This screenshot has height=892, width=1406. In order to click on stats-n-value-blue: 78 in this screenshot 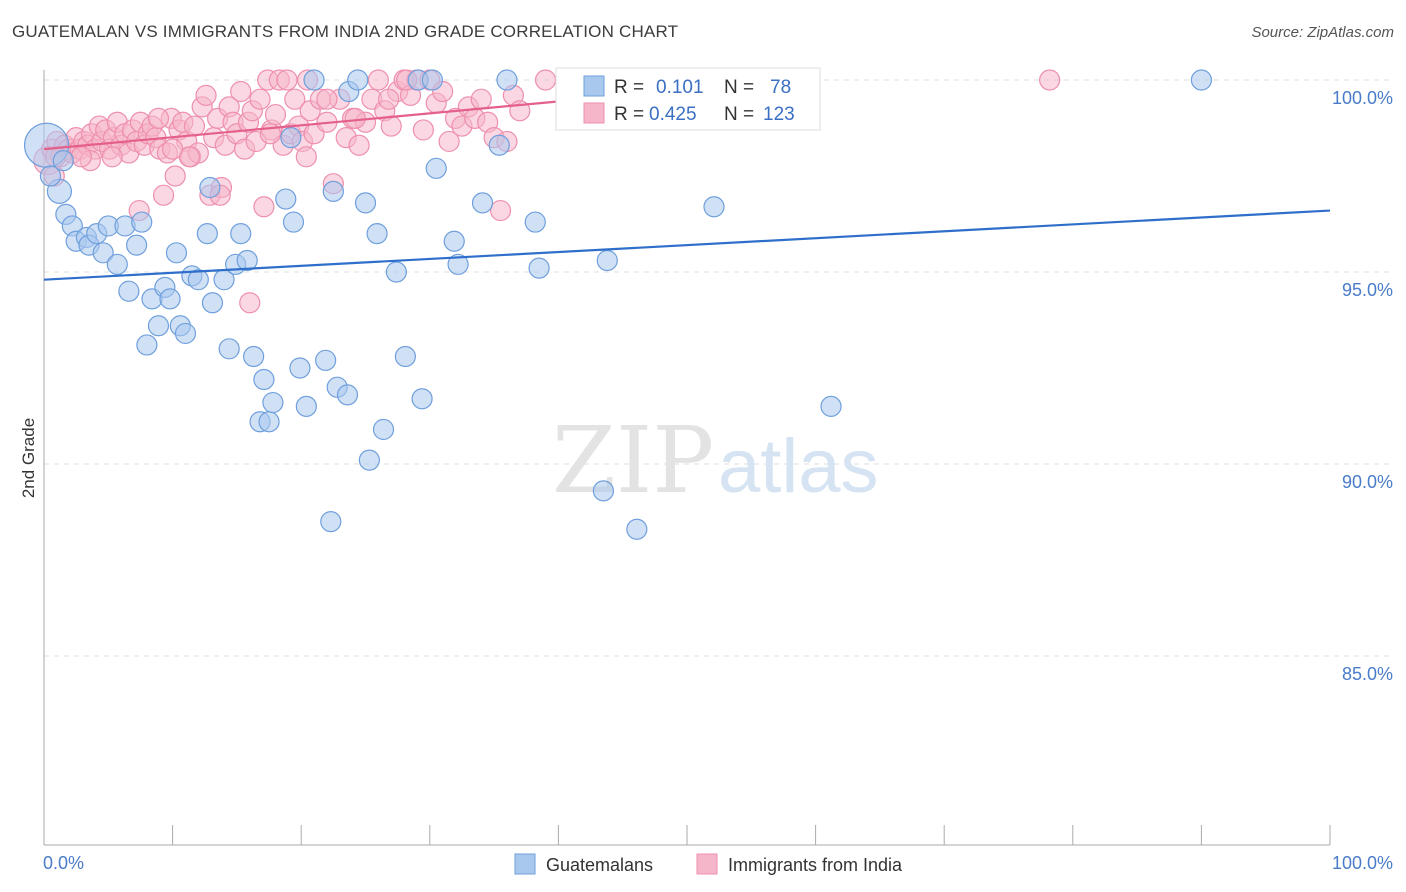, I will do `click(780, 87)`.